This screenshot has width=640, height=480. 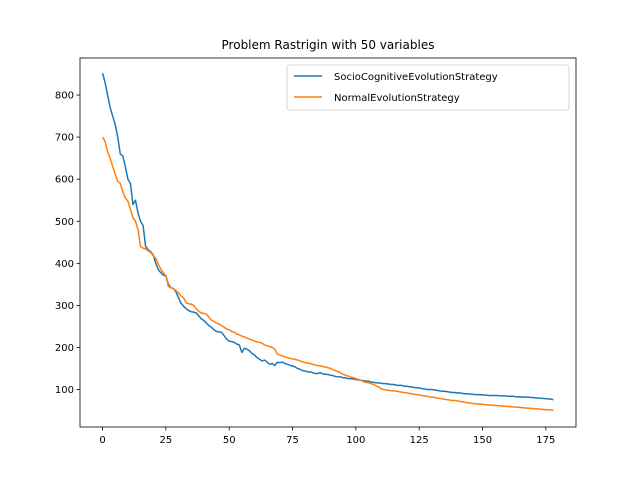 What do you see at coordinates (102, 440) in the screenshot?
I see `x-tick-label: 0` at bounding box center [102, 440].